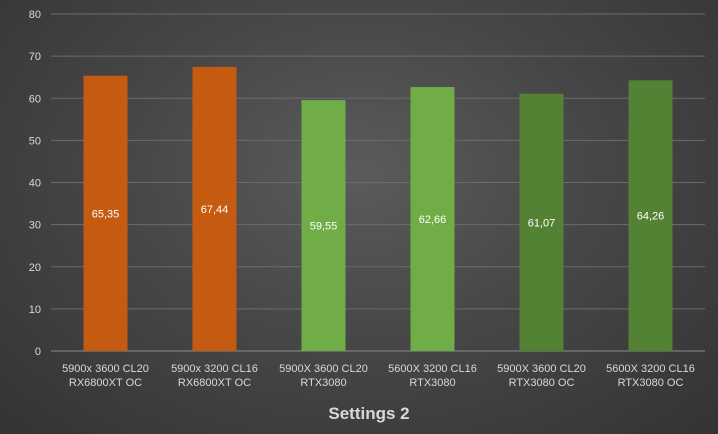  I want to click on y-tick-label: 10, so click(35, 310).